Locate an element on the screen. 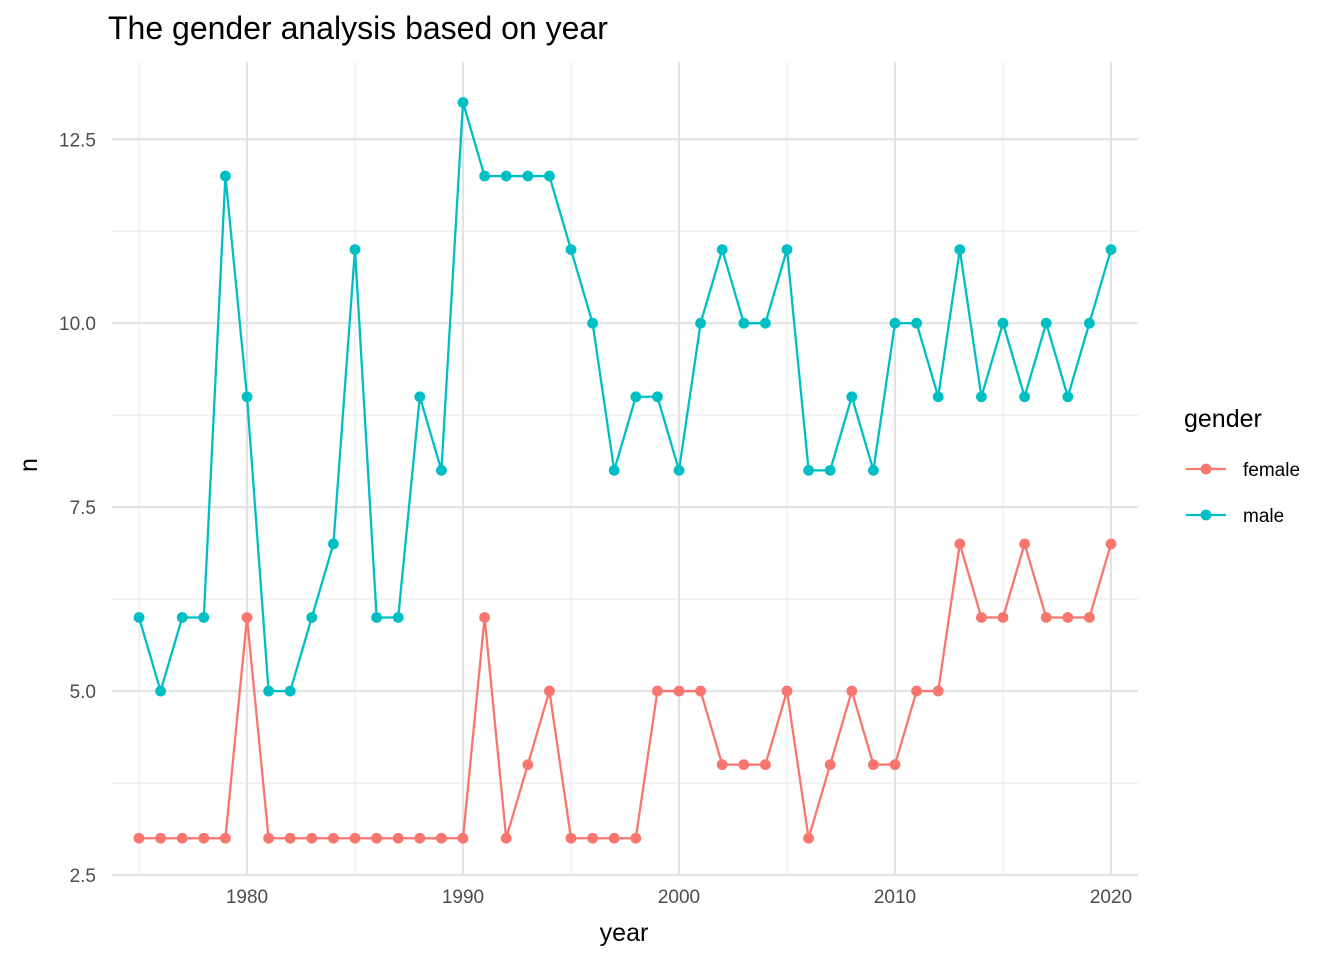 The width and height of the screenshot is (1344, 960). chart-title: The gender analysis based on year is located at coordinates (358, 28).